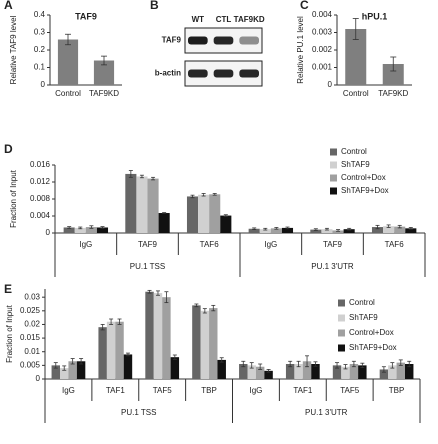 The width and height of the screenshot is (438, 444). What do you see at coordinates (198, 19) in the screenshot?
I see `lane-label: WT` at bounding box center [198, 19].